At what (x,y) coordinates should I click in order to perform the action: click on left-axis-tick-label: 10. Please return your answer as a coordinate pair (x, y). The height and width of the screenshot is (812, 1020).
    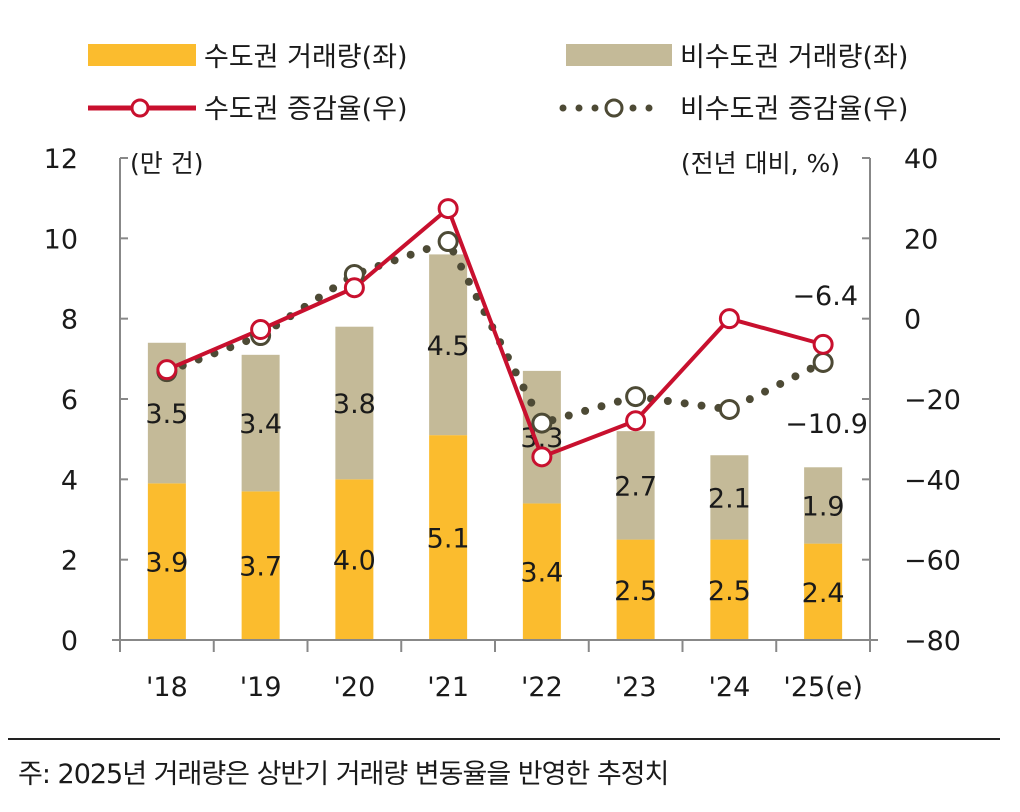
    Looking at the image, I should click on (61, 239).